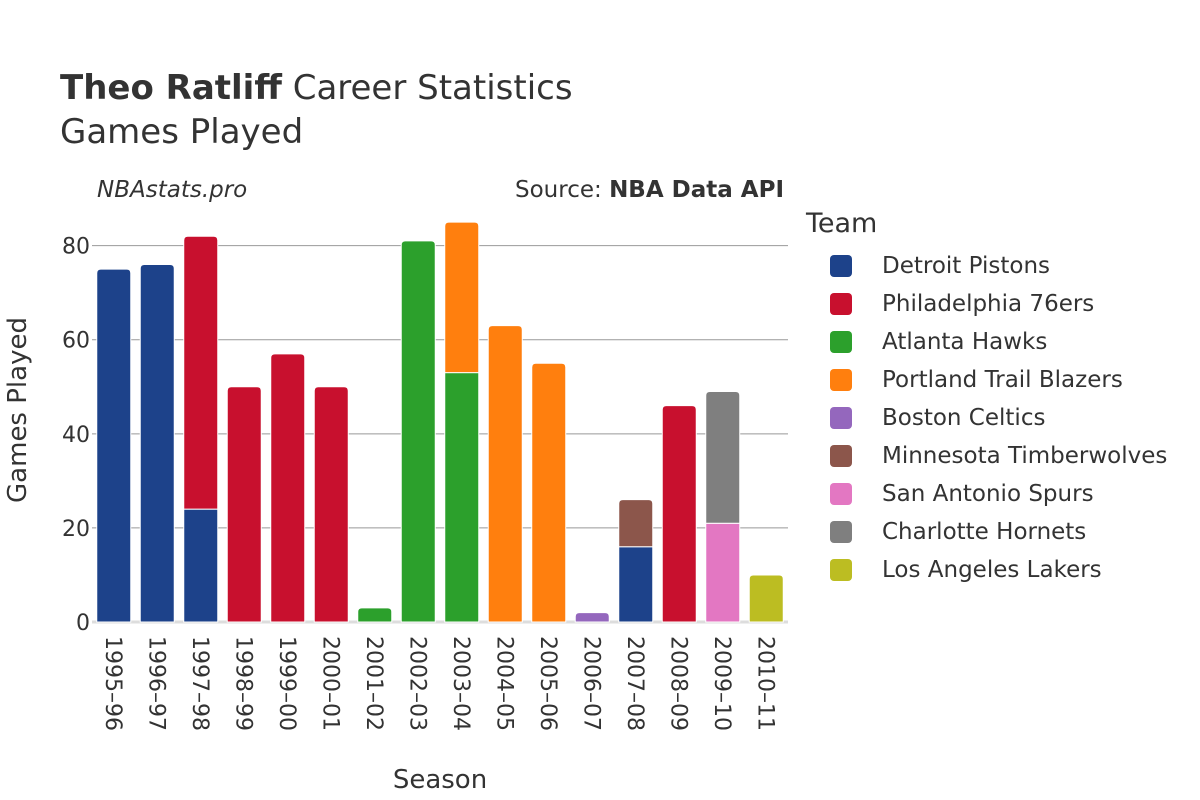  Describe the element at coordinates (547, 683) in the screenshot. I see `x-tick-label: 2005–06` at that location.